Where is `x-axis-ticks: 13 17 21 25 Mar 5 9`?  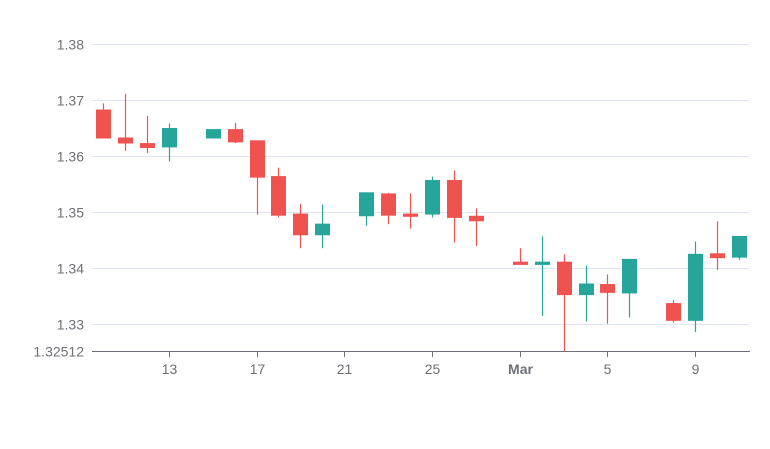
x-axis-ticks: 13 17 21 25 Mar 5 9 is located at coordinates (431, 364).